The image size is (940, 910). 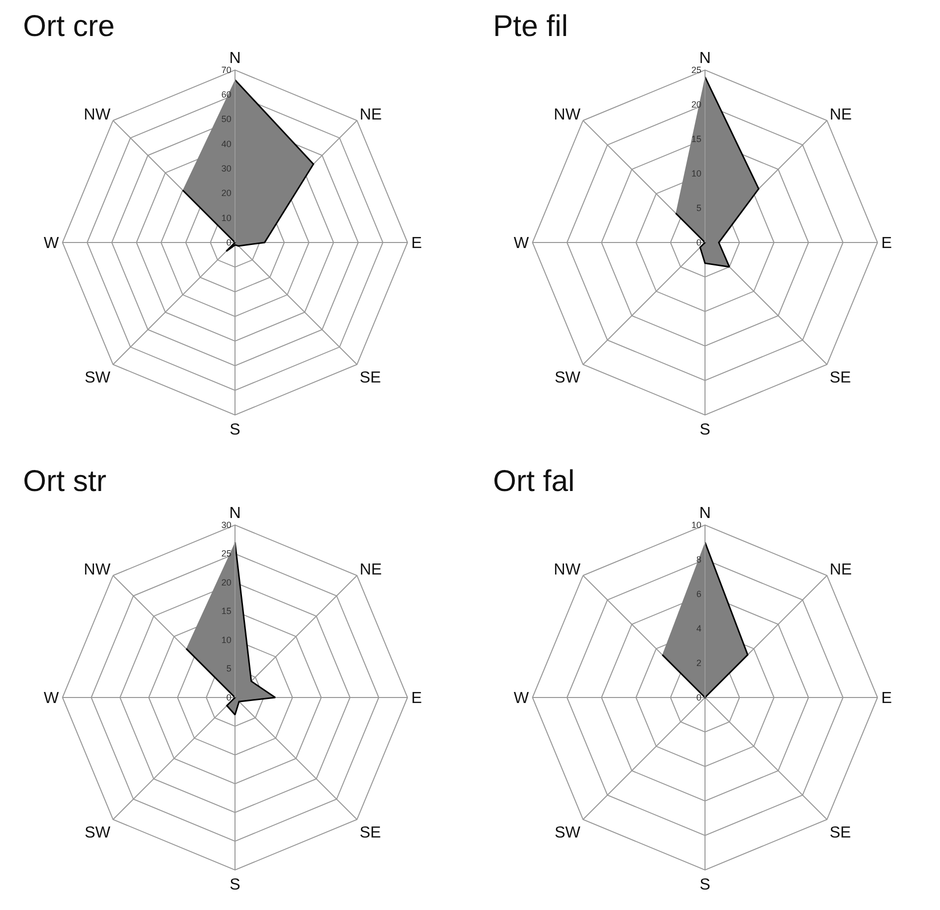 What do you see at coordinates (226, 143) in the screenshot?
I see `y-tick-label: 40` at bounding box center [226, 143].